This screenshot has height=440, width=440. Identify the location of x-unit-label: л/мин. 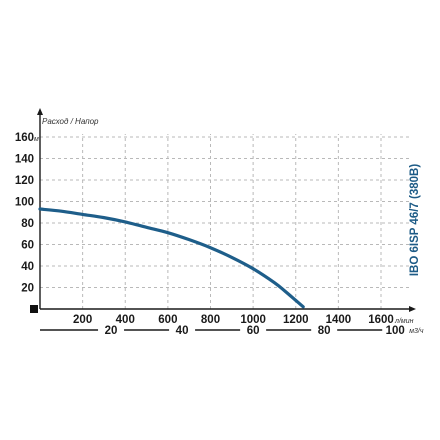
(404, 321).